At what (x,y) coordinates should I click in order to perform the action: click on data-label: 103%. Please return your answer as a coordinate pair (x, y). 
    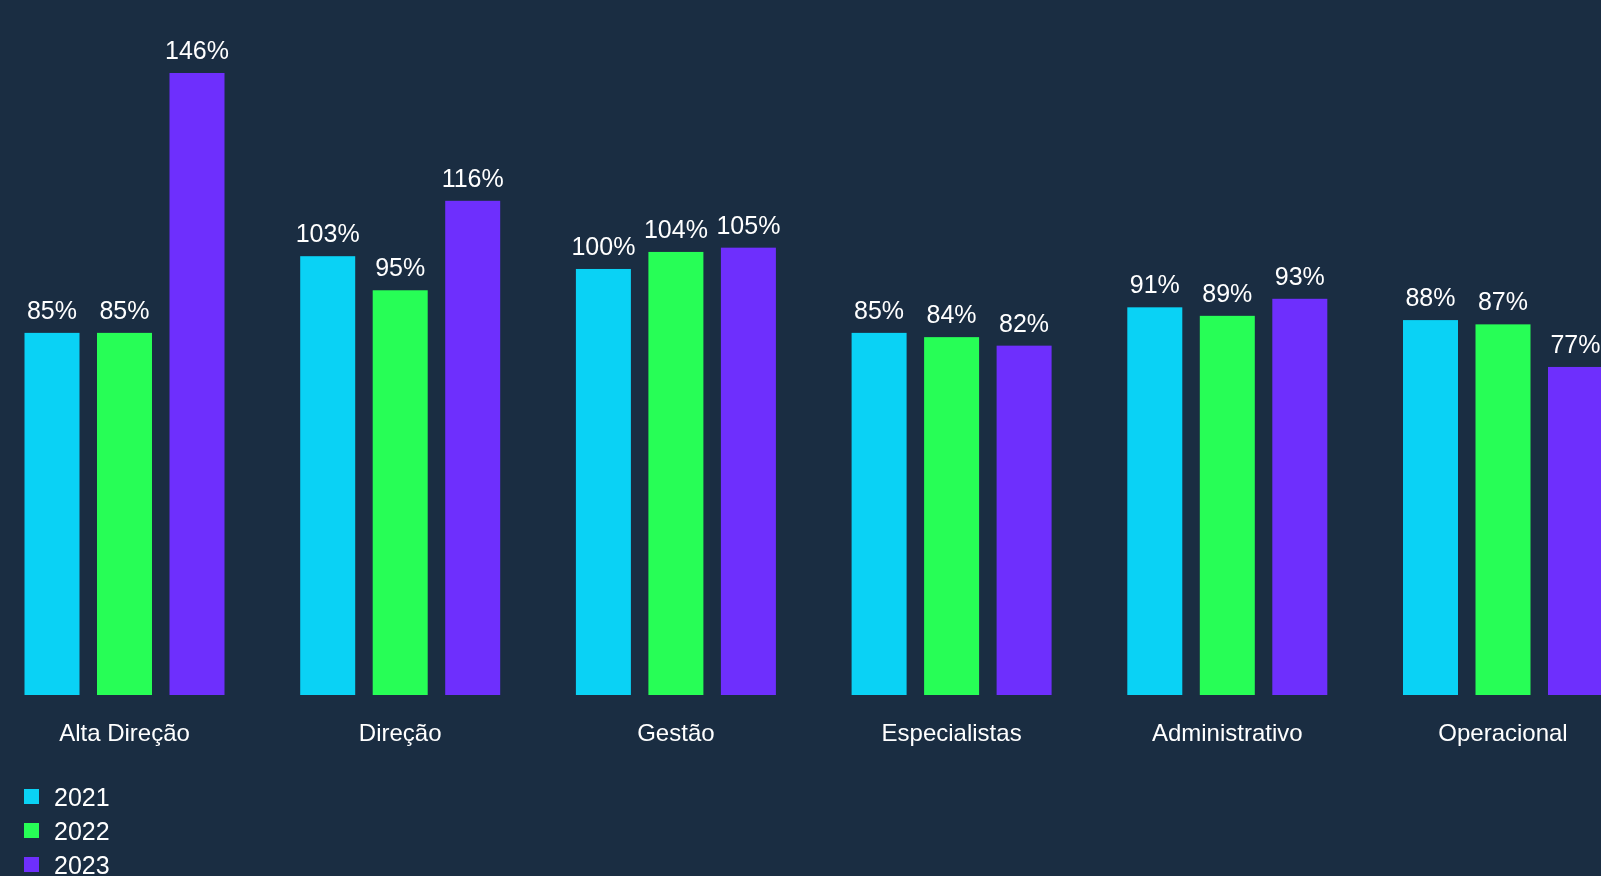
    Looking at the image, I should click on (327, 233).